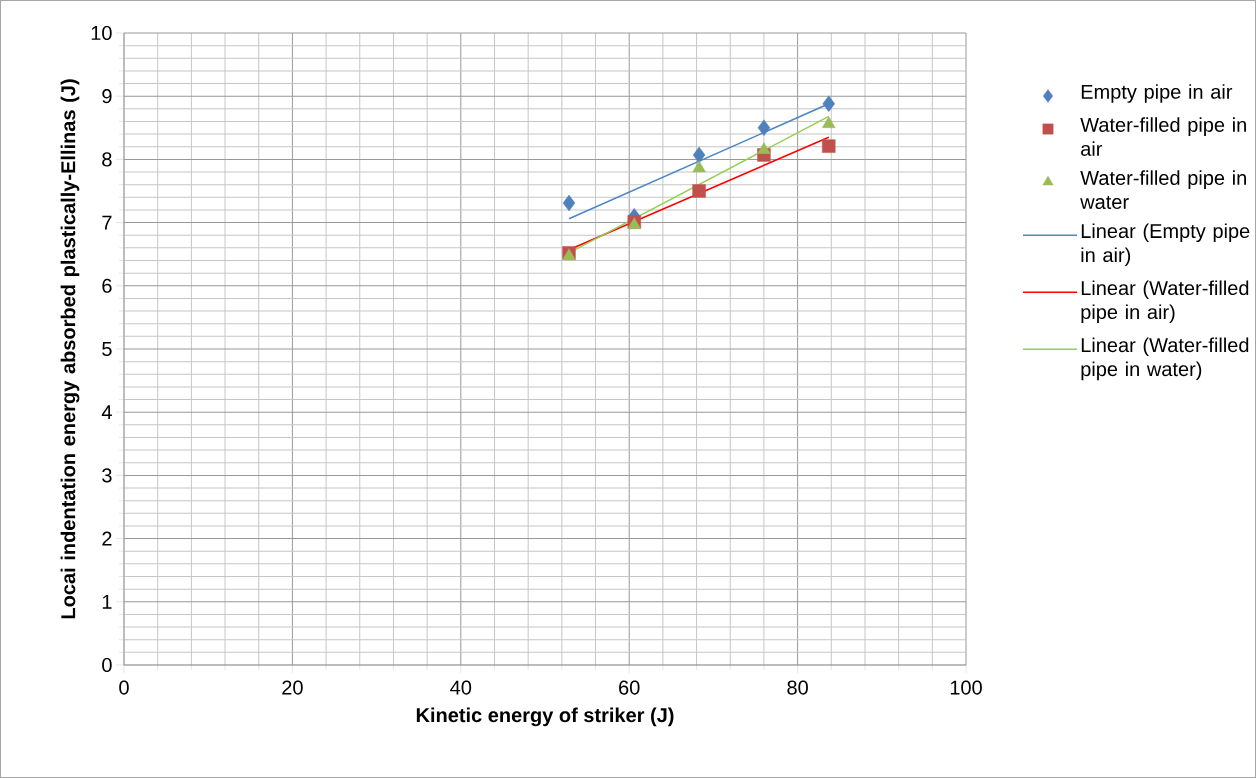 This screenshot has width=1256, height=778. Describe the element at coordinates (797, 687) in the screenshot. I see `x-tick-label: 80` at that location.